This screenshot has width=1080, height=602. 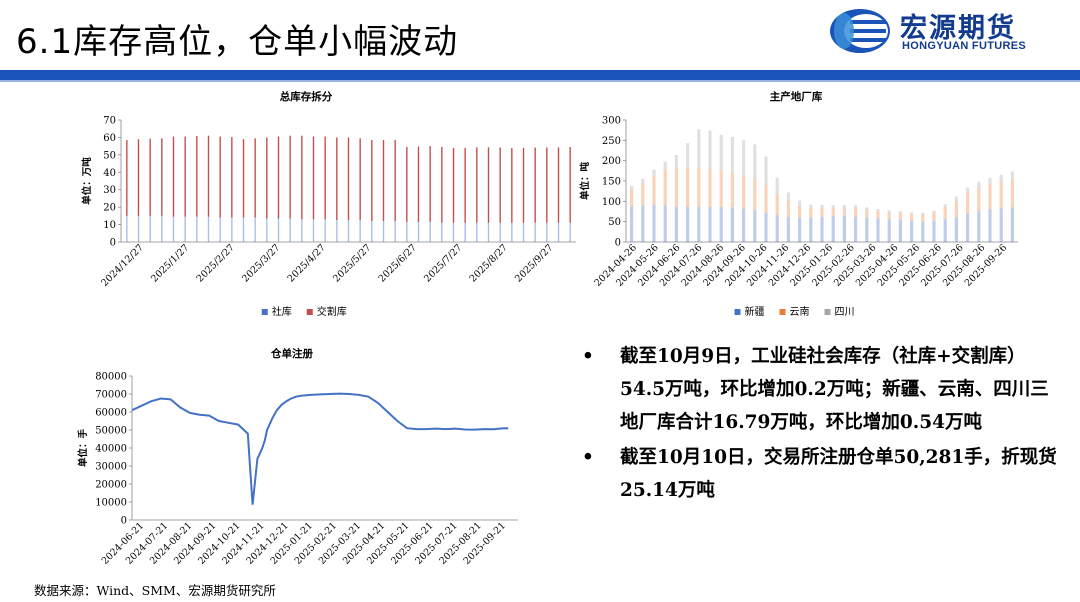 I want to click on y-axis-label: 单位：吨, so click(x=585, y=181).